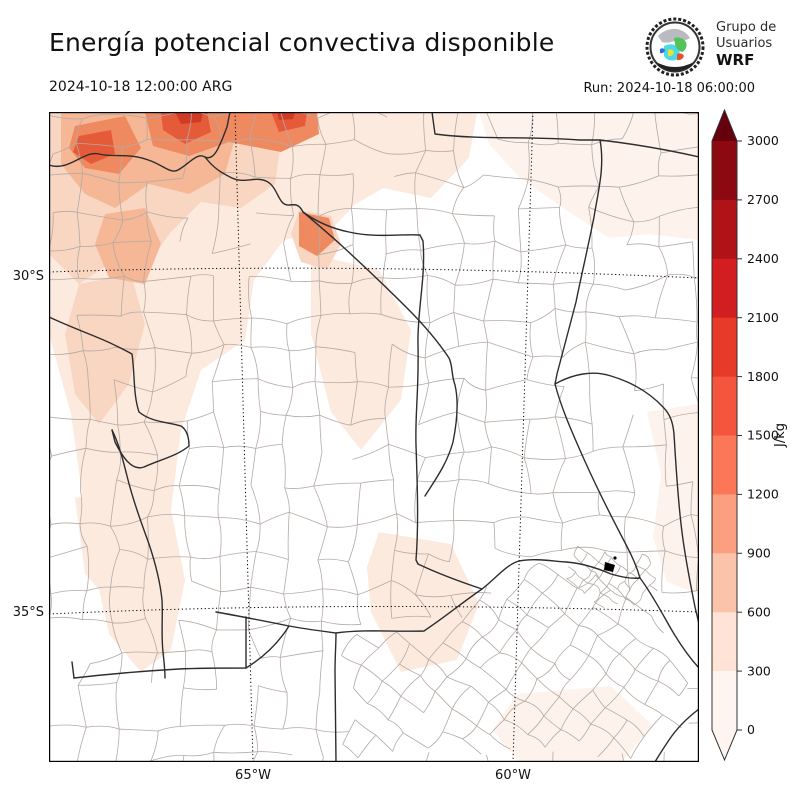 The image size is (800, 800). Describe the element at coordinates (780, 435) in the screenshot. I see `colorbar-unit-label: J/kg` at that location.